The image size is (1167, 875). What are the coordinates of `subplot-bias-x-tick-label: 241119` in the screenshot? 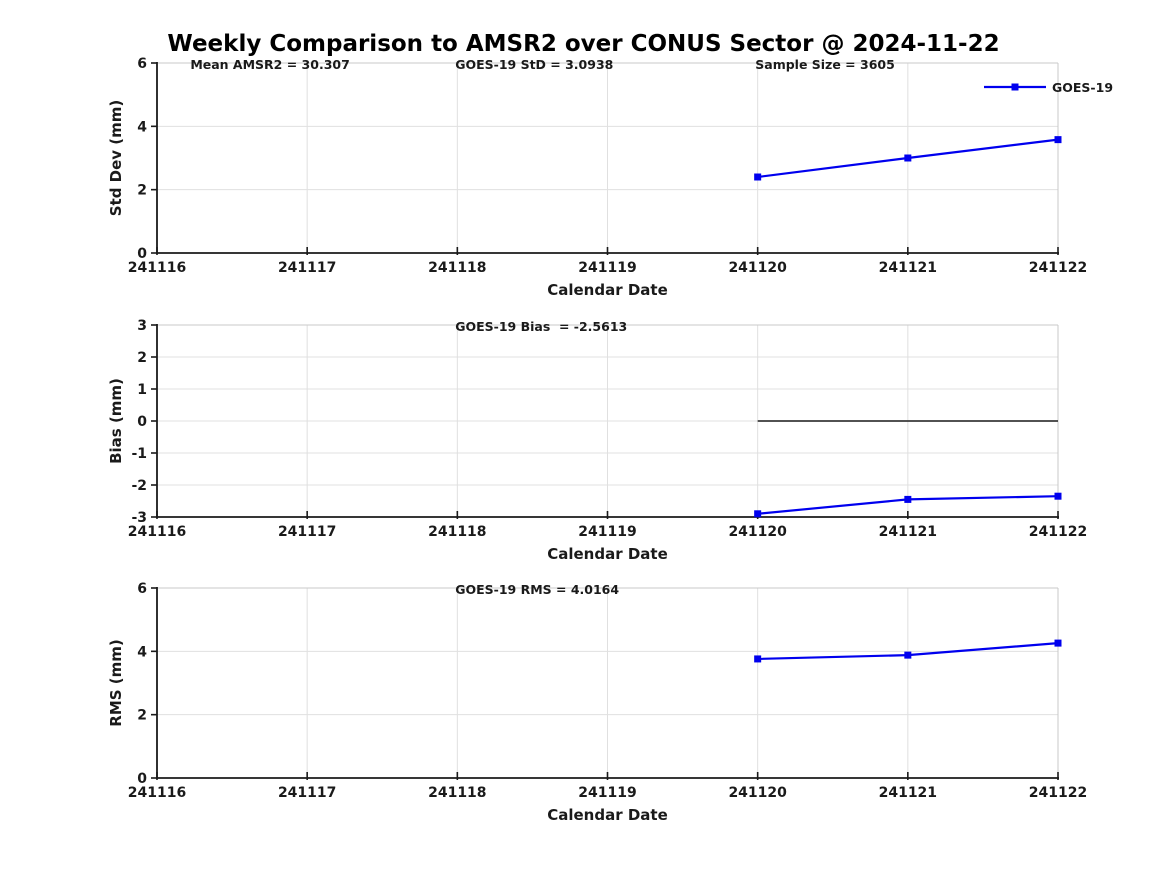 It's located at (607, 532).